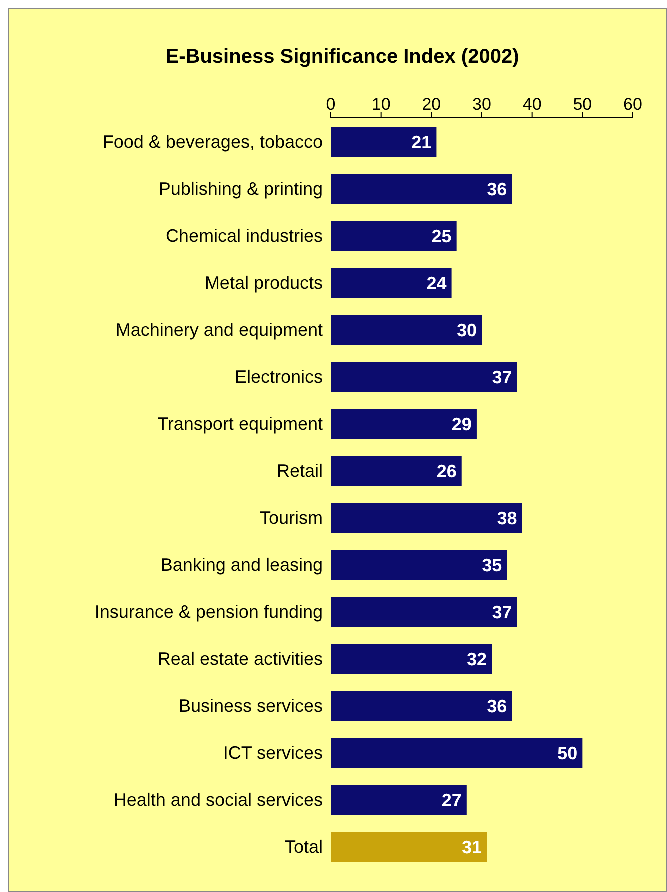 Image resolution: width=667 pixels, height=892 pixels. I want to click on y-tick-label: Real estate activities, so click(240, 658).